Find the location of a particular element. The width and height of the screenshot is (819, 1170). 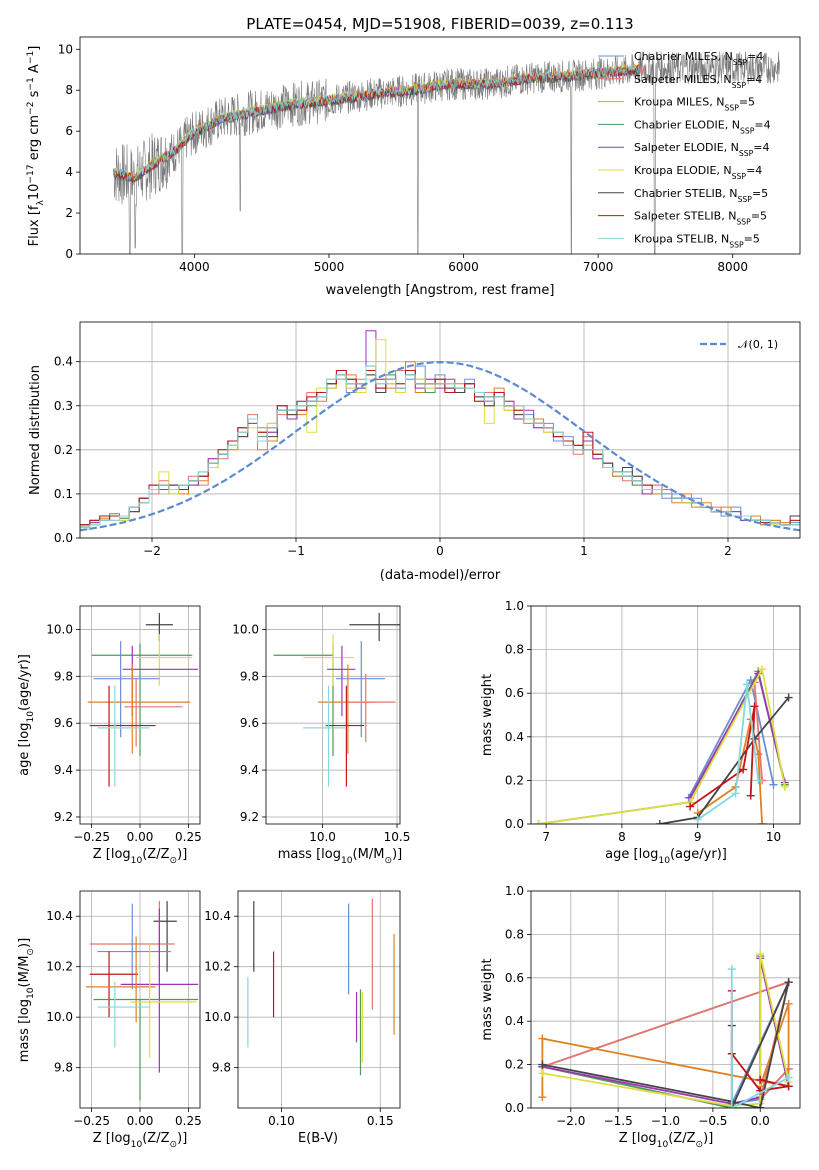

y-tick-label: 0.3 is located at coordinates (63, 406).